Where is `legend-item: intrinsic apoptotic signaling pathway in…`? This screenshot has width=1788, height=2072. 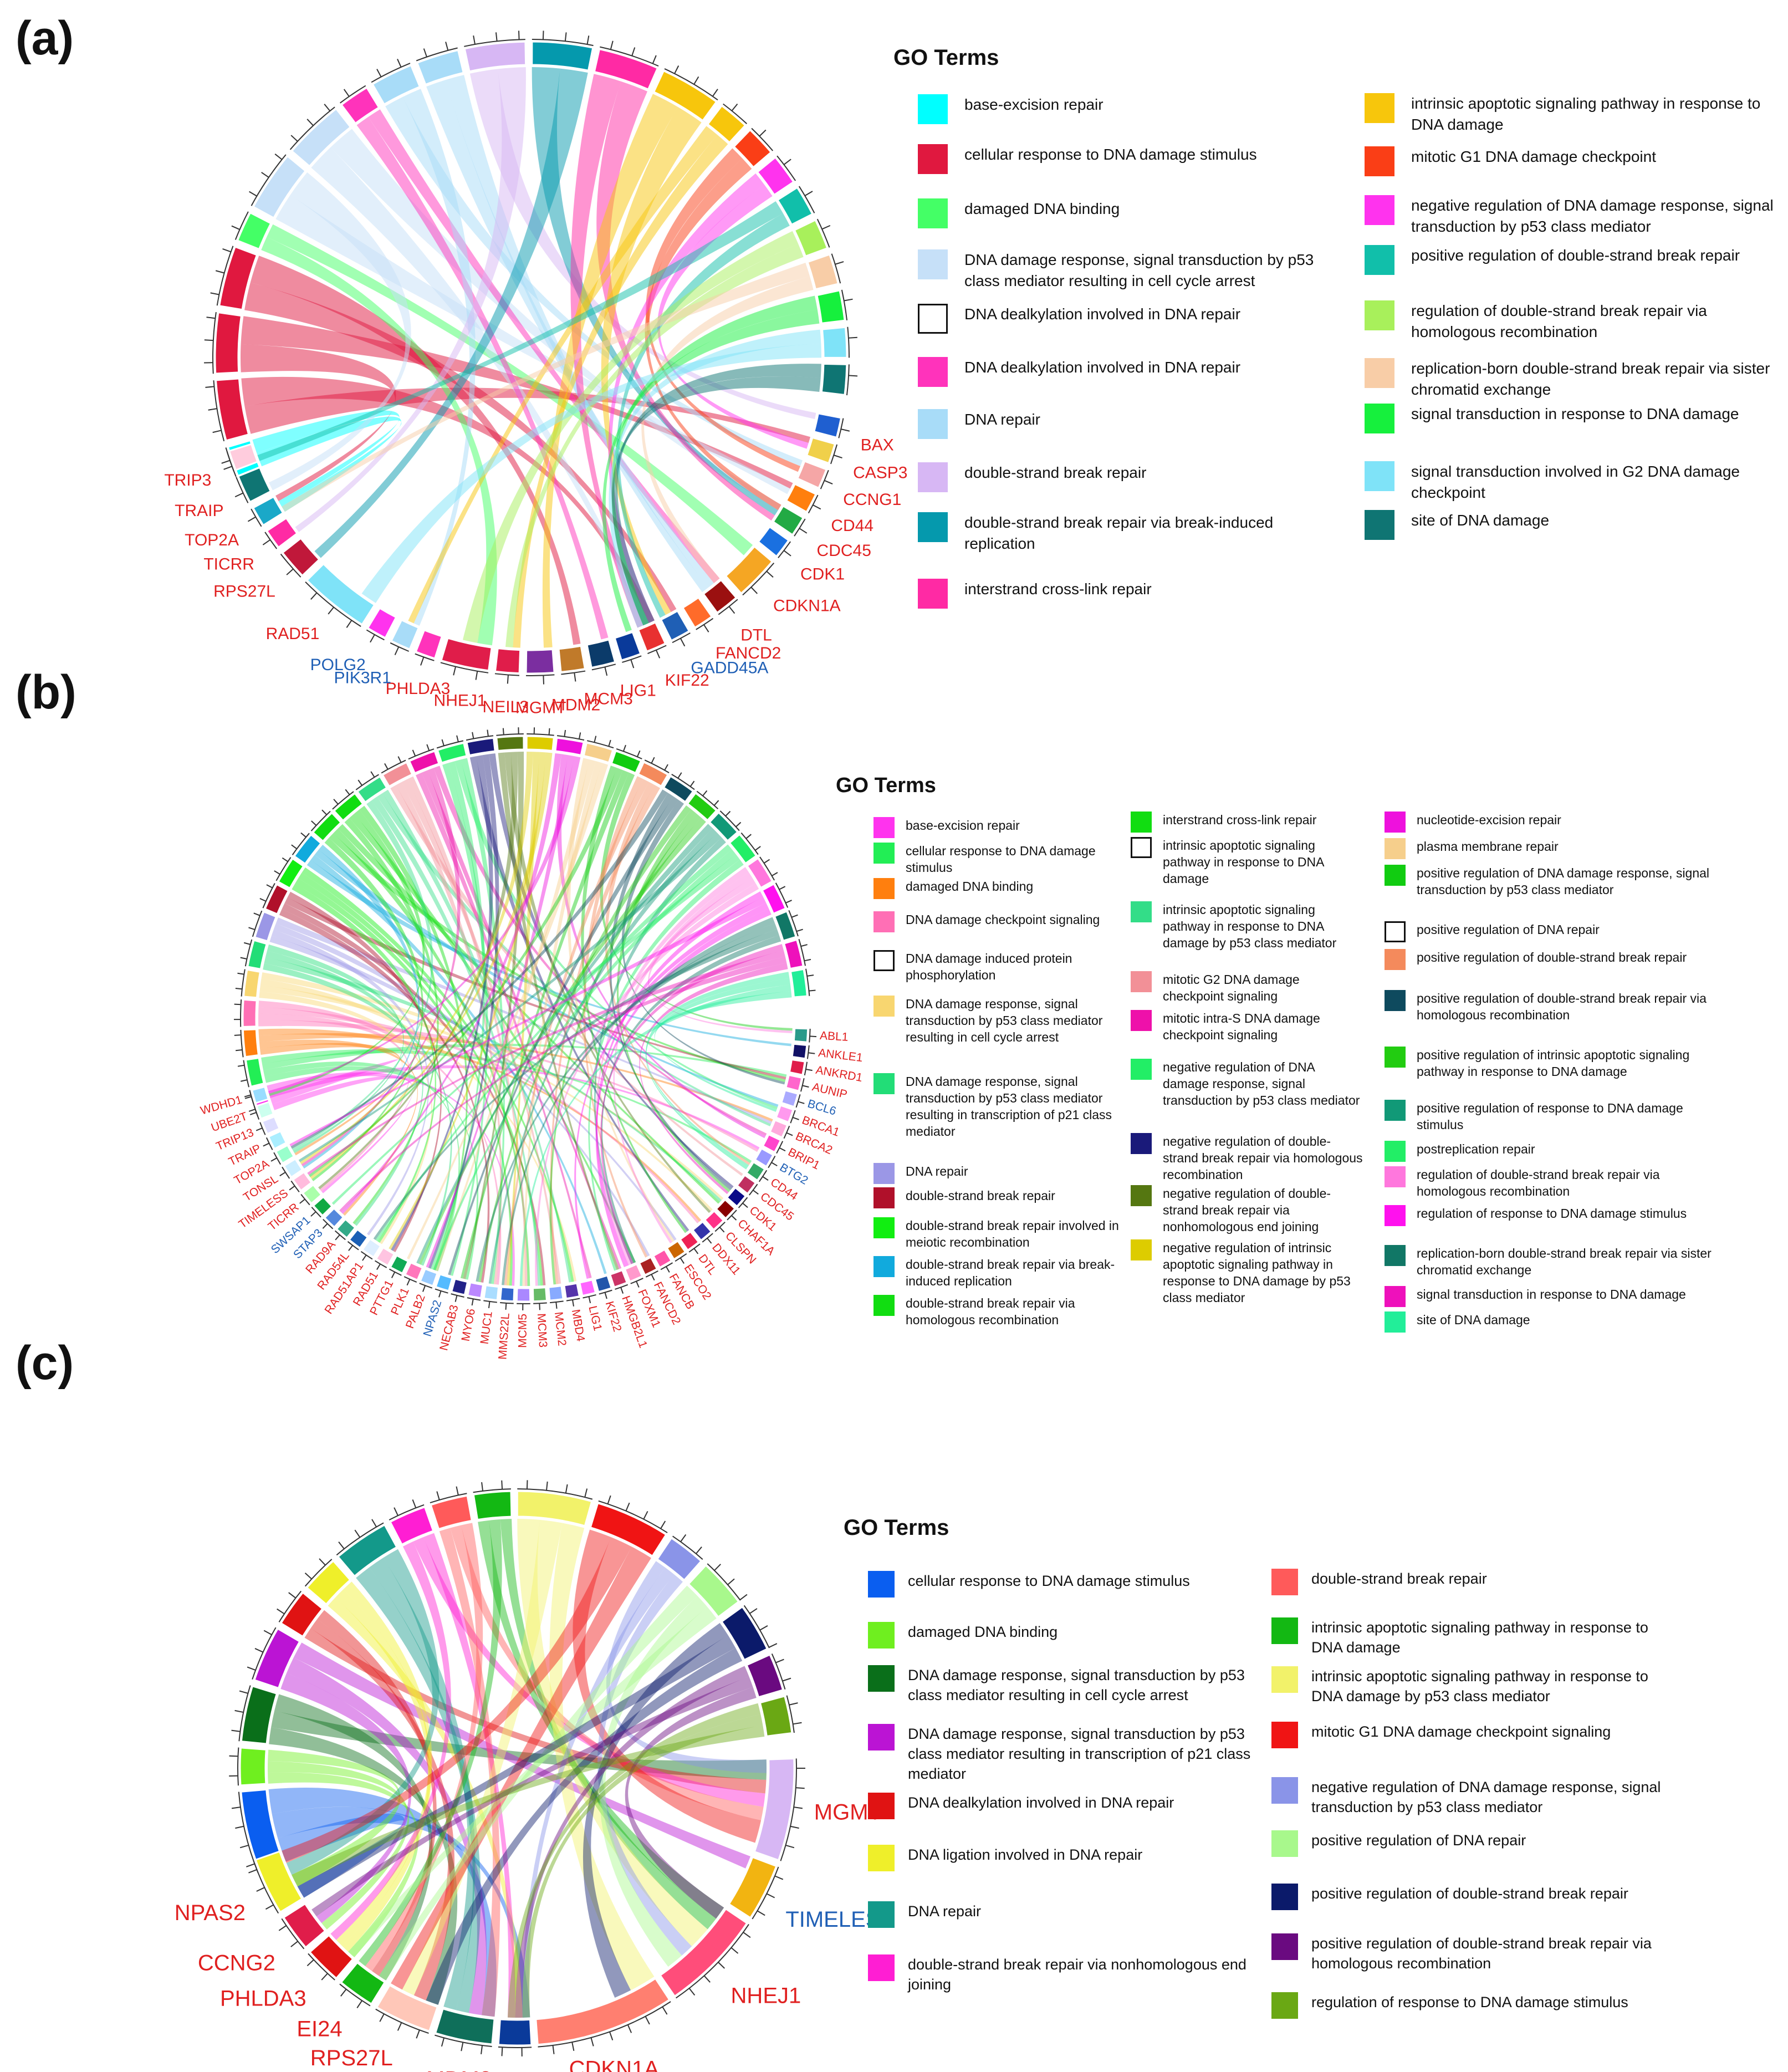 legend-item: intrinsic apoptotic signaling pathway in… is located at coordinates (1575, 114).